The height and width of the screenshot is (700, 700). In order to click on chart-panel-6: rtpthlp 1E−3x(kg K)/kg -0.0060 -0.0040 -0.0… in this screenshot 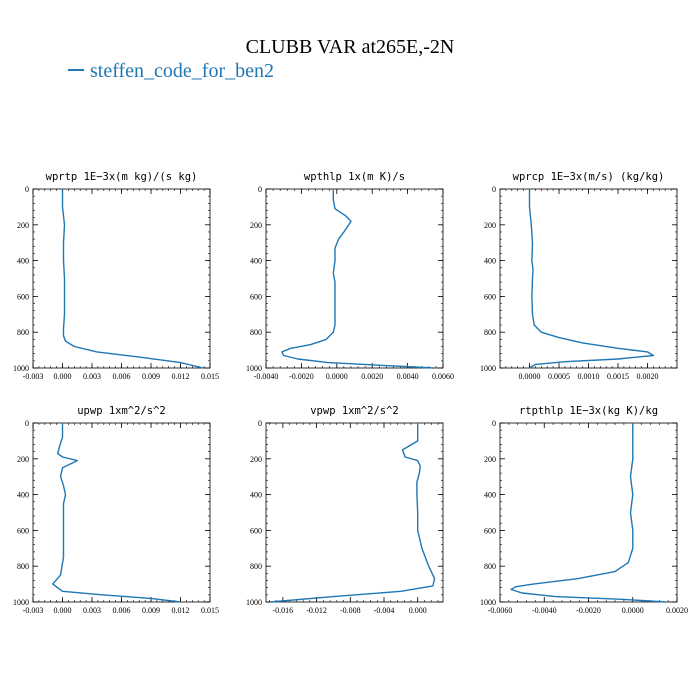, I will do `click(584, 510)`.